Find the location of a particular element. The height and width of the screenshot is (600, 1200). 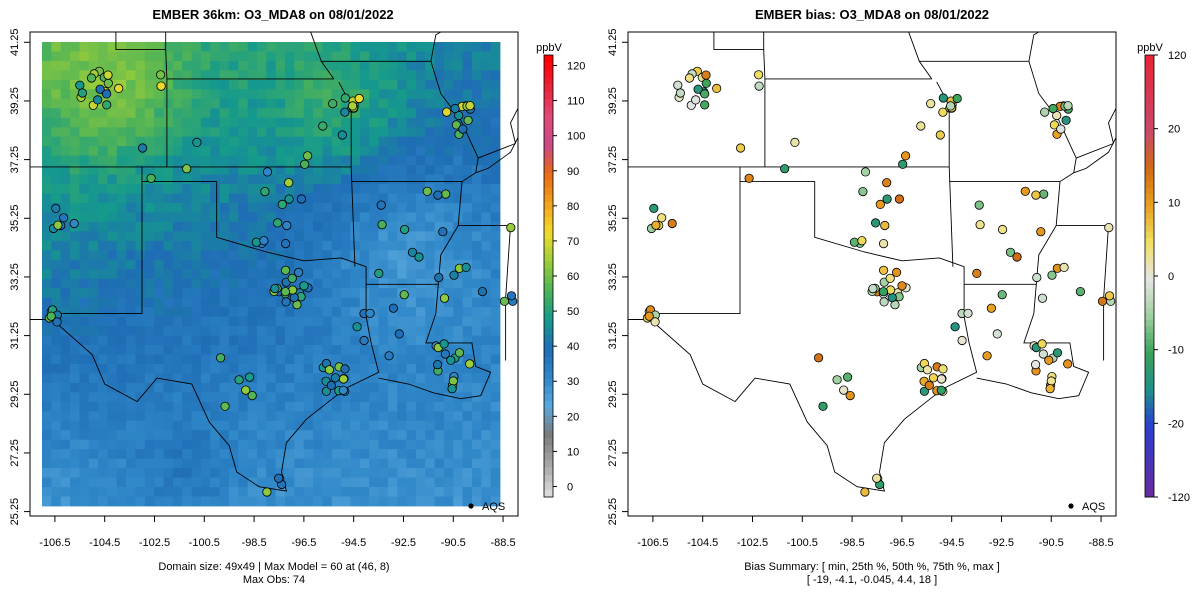

x-tick-label: -94.5 is located at coordinates (353, 543).